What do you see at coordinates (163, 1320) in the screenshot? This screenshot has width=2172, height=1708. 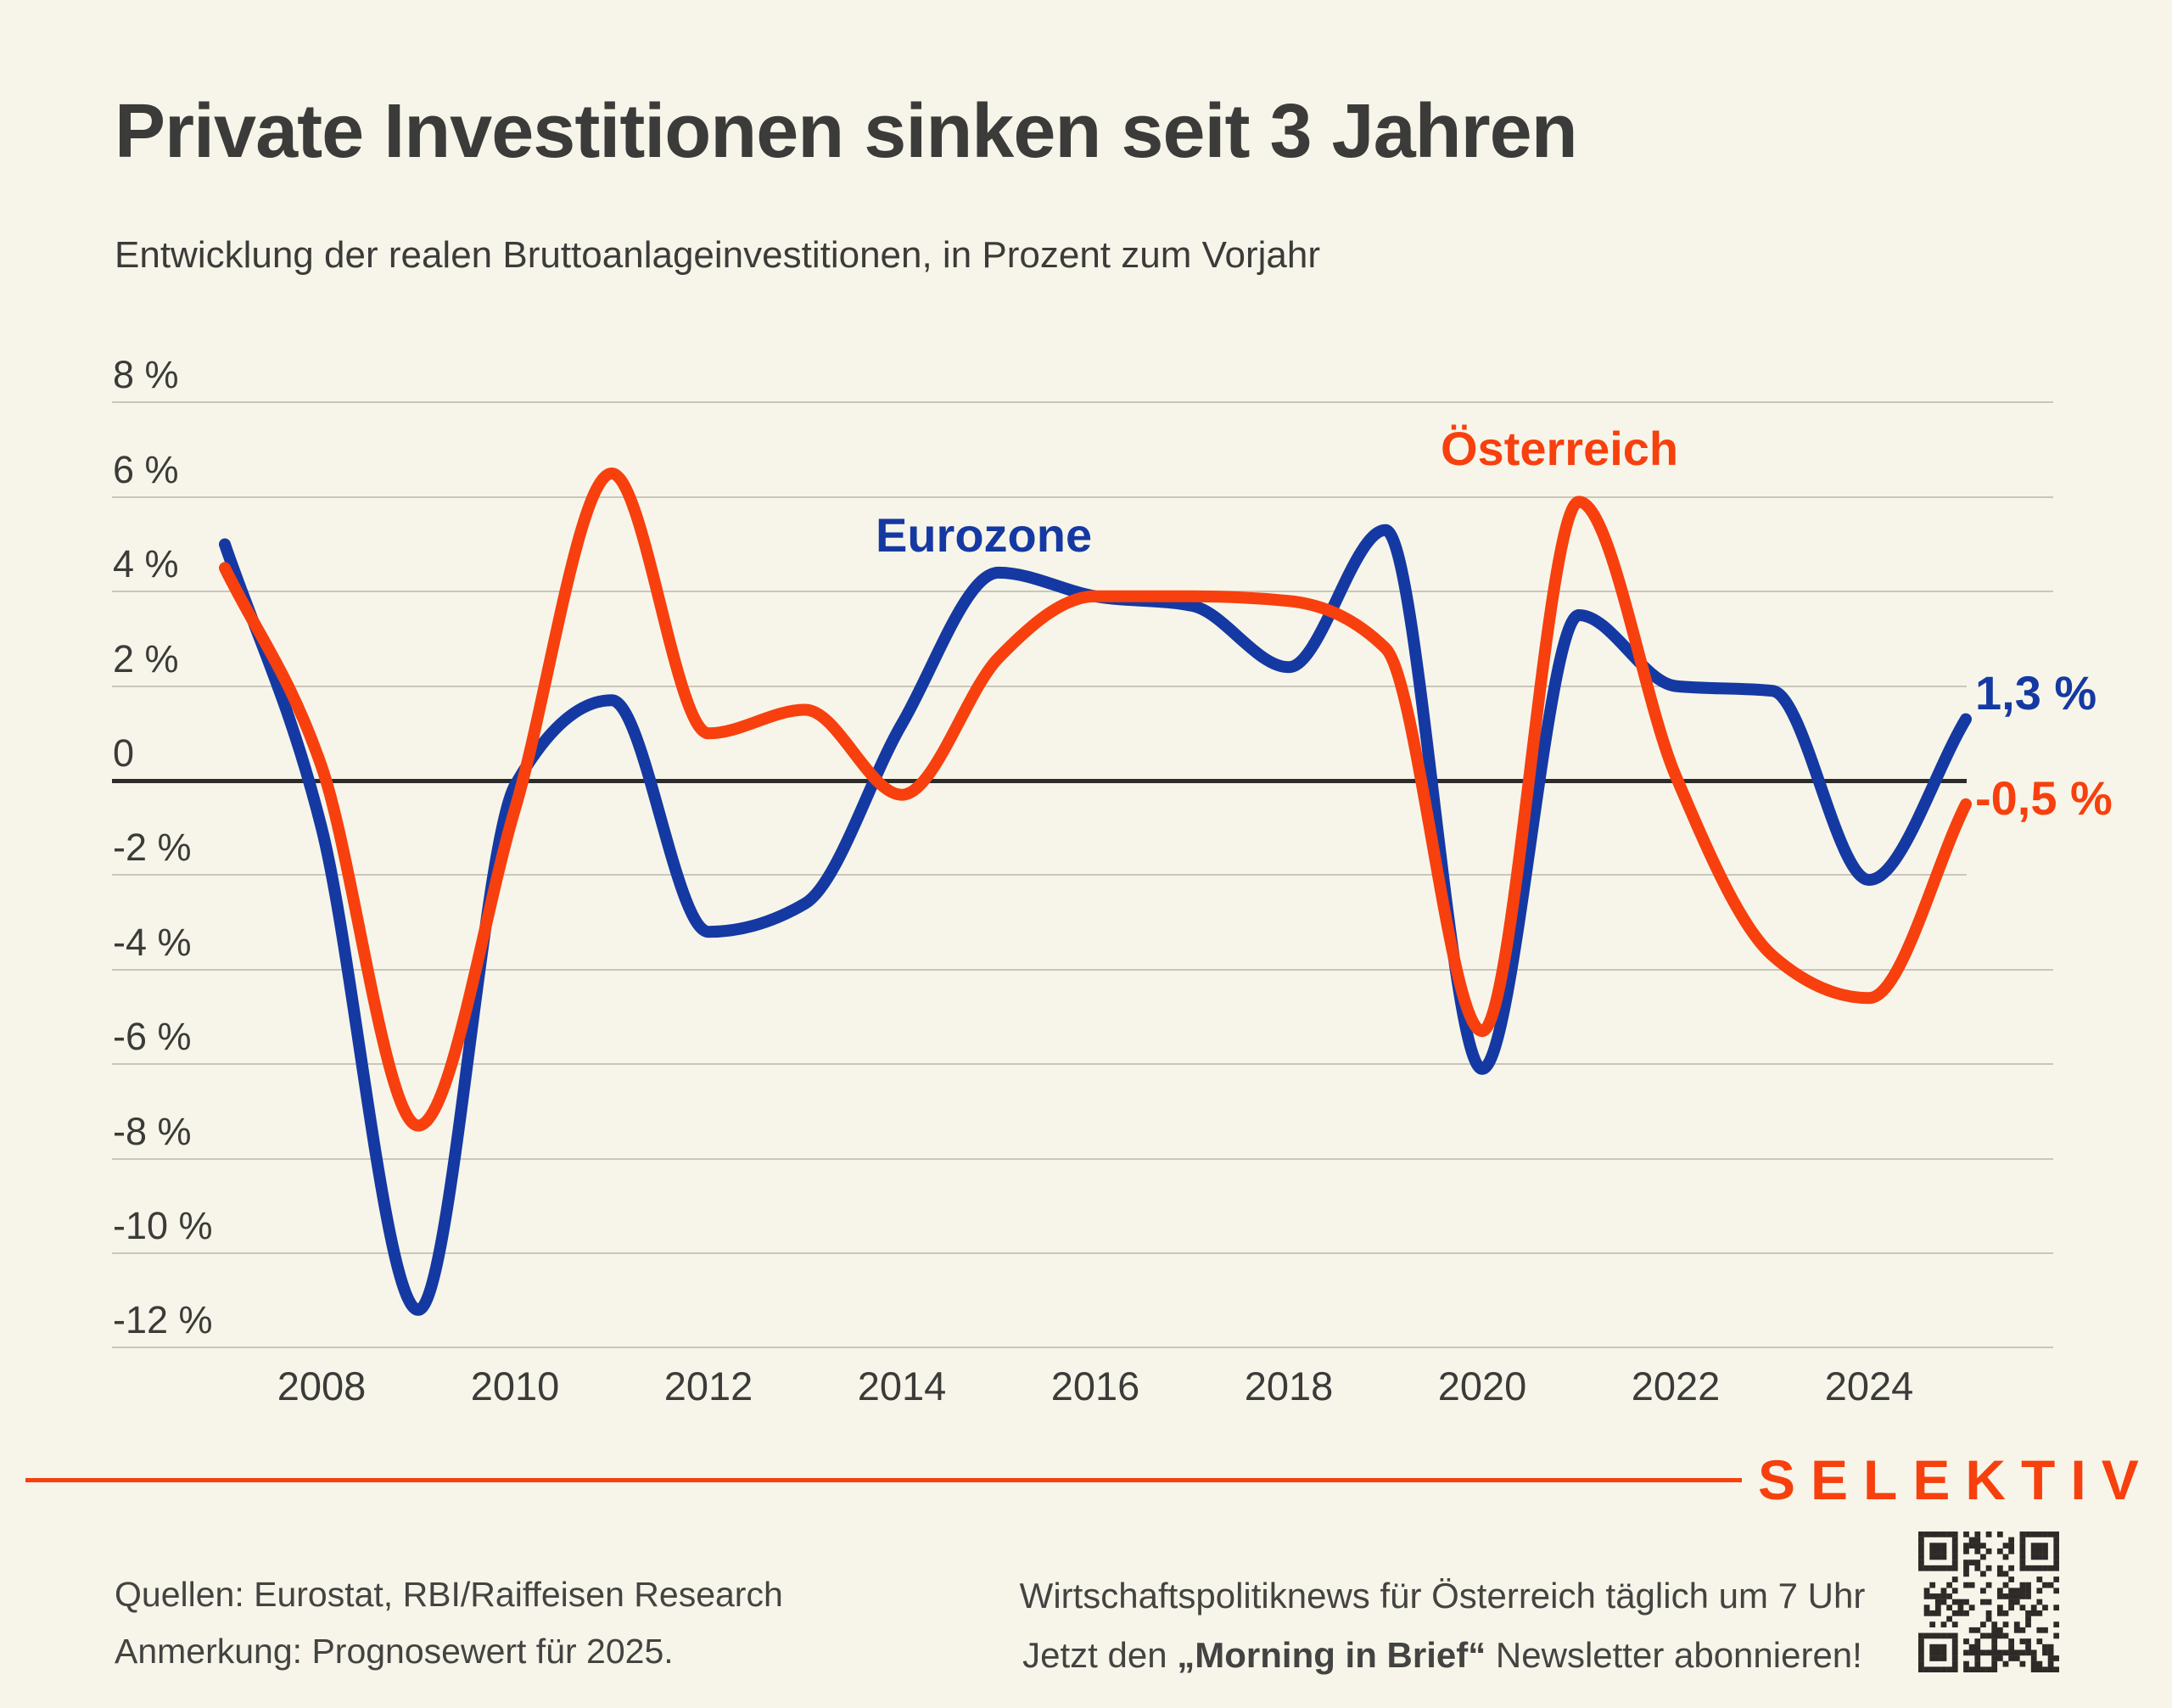 I see `y-tick-label: -12 %` at bounding box center [163, 1320].